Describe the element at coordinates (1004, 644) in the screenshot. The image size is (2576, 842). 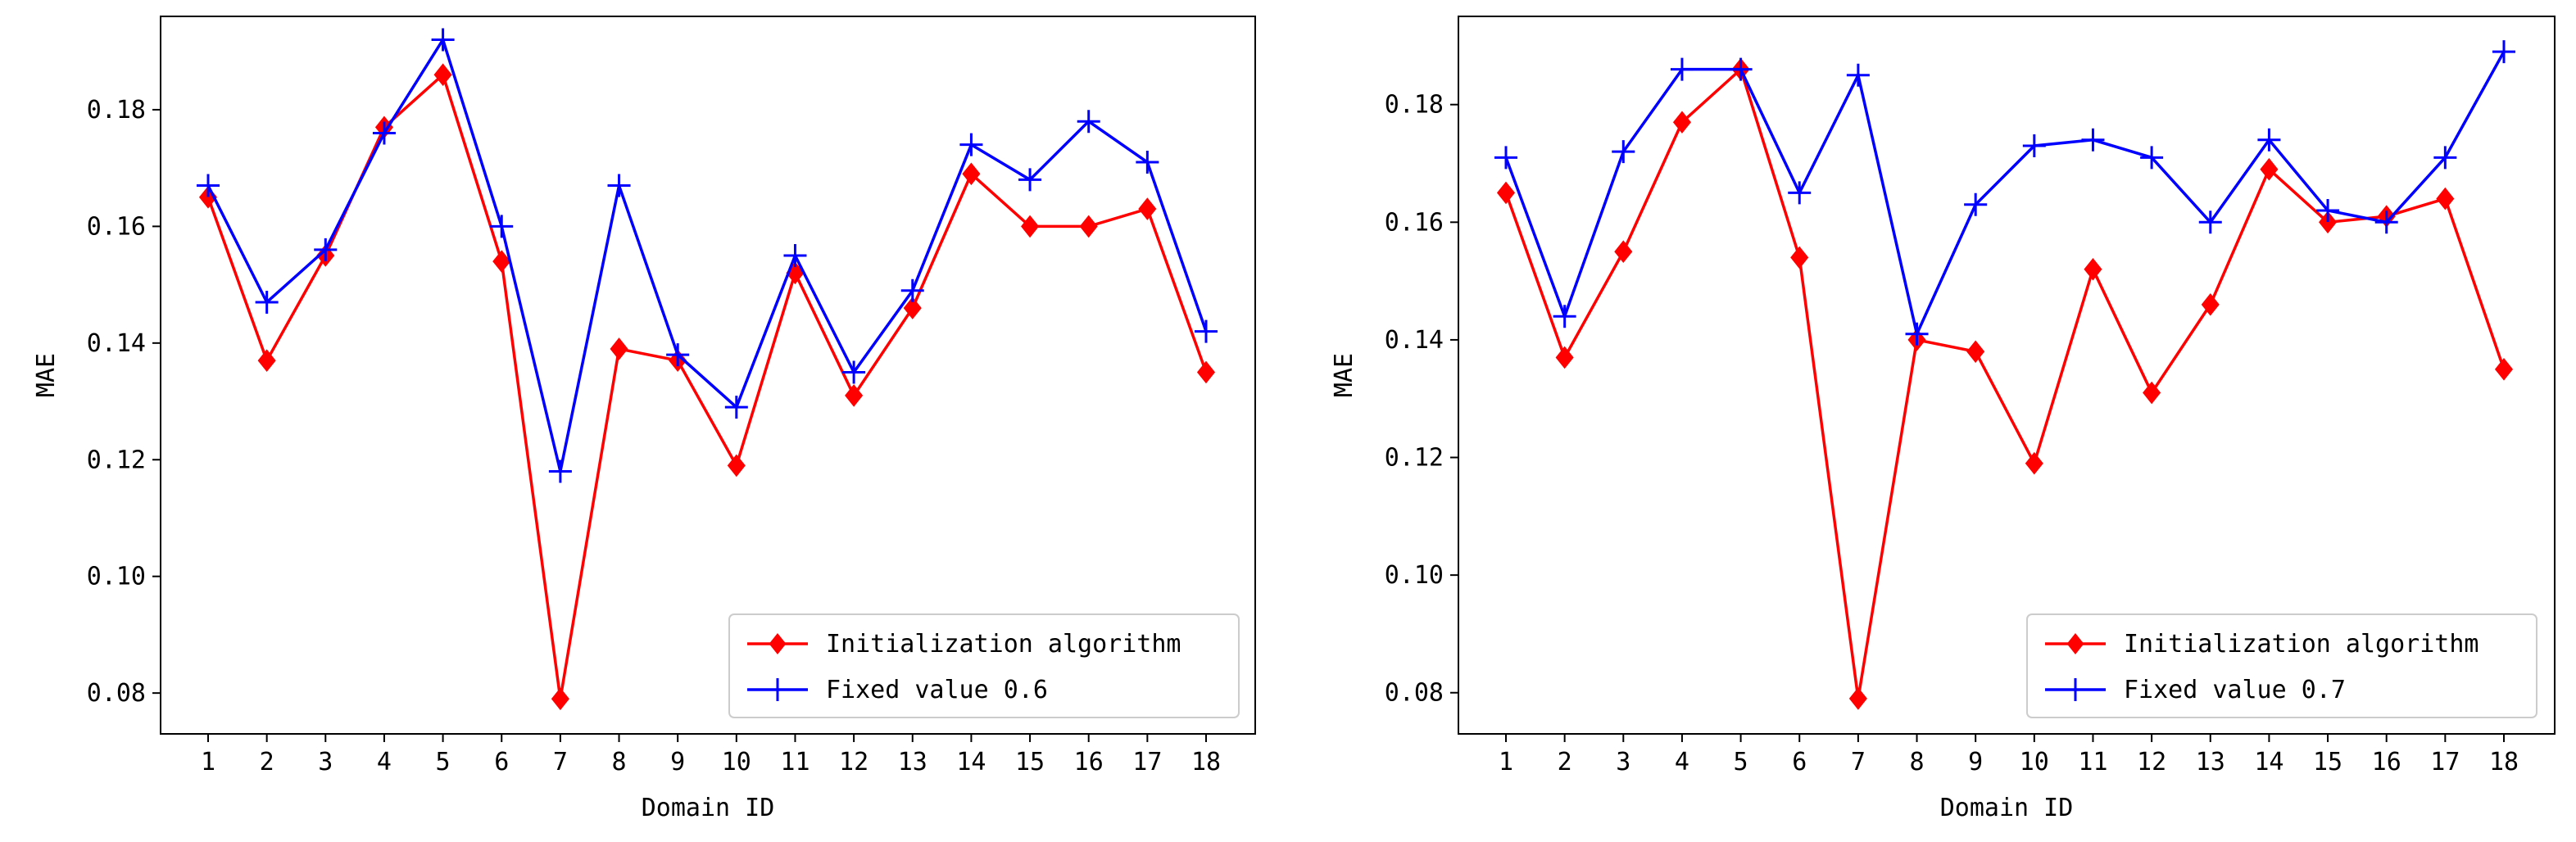
I see `legend-label: Initialization algorithm` at that location.